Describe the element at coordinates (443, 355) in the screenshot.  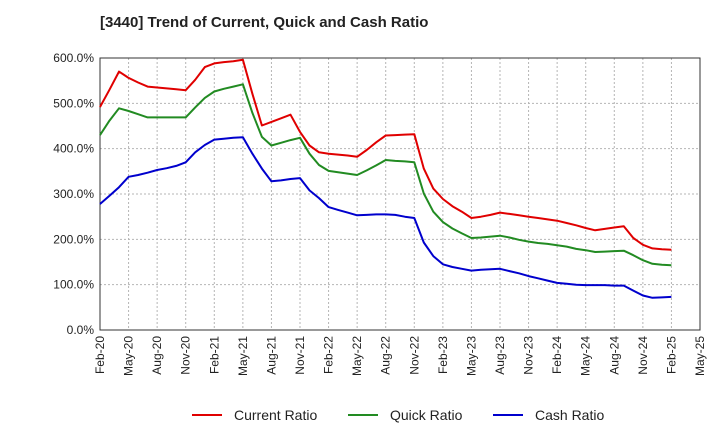
I see `x-tick-label: Feb-23` at that location.